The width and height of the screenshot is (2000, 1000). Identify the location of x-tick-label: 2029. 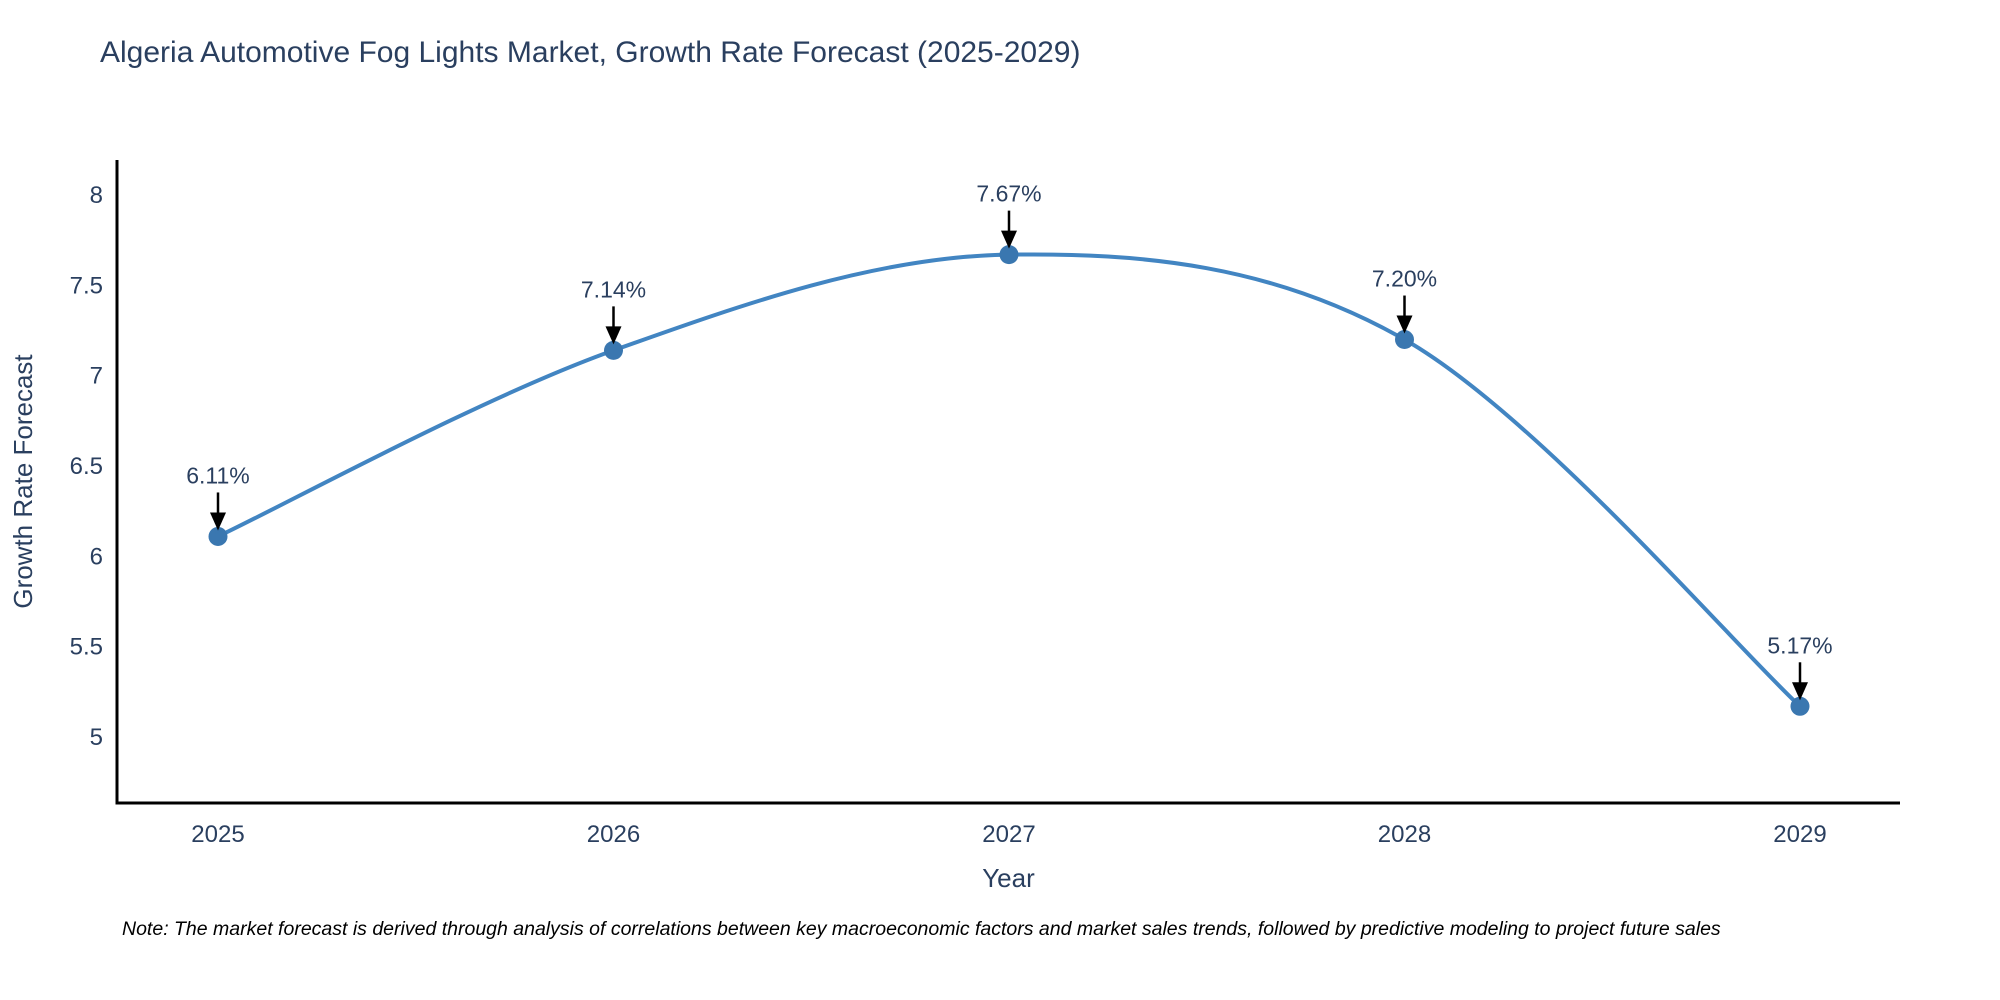
(1799, 834).